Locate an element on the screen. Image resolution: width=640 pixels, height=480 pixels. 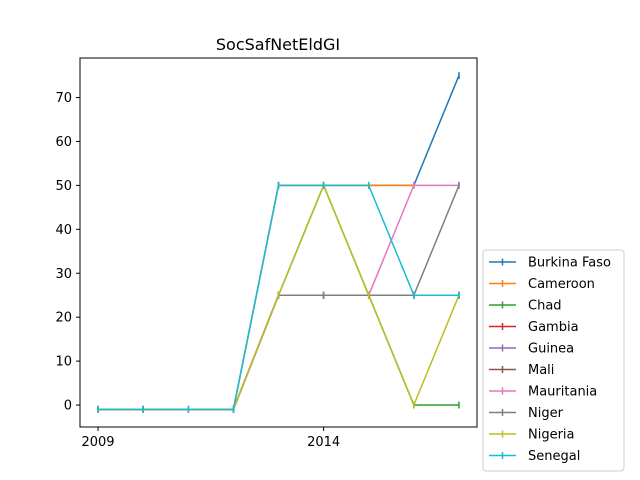
y-tick-label-6: 60 is located at coordinates (63, 142).